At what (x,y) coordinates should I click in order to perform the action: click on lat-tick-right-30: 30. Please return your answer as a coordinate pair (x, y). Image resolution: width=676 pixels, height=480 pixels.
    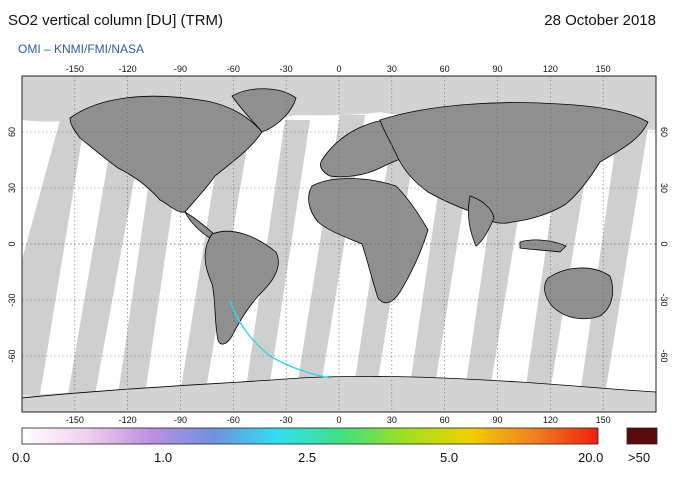
    Looking at the image, I should click on (664, 188).